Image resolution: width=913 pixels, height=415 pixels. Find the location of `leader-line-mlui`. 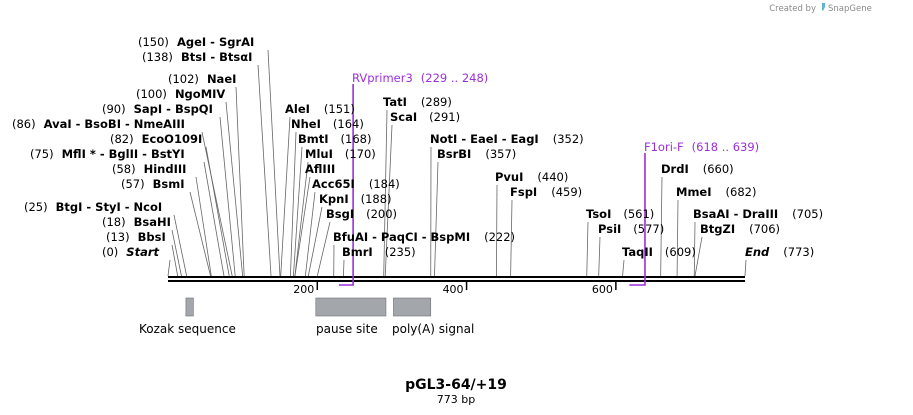

leader-line-mlui is located at coordinates (301, 219).